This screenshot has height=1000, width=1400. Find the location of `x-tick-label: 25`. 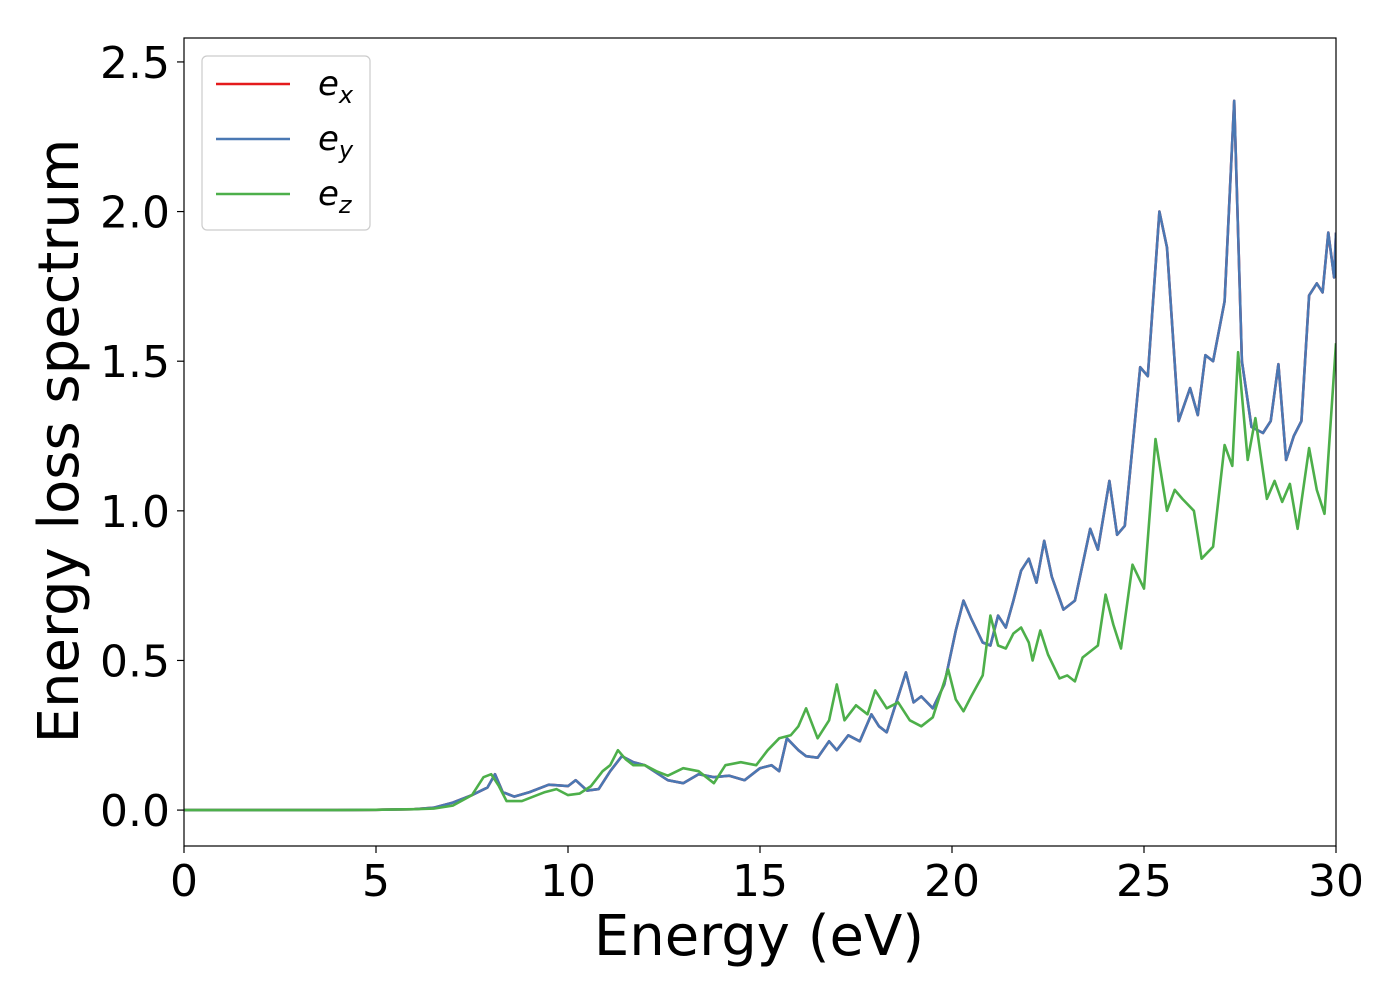

x-tick-label: 25 is located at coordinates (1144, 881).